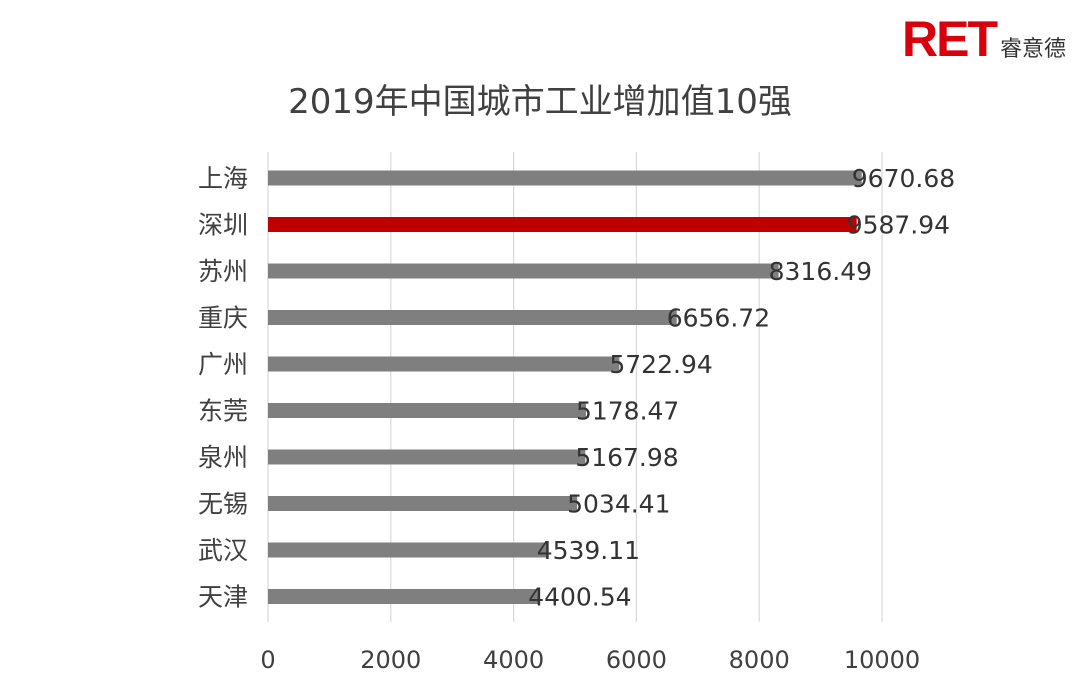 This screenshot has width=1080, height=691. What do you see at coordinates (579, 597) in the screenshot?
I see `data-label: 4400.54` at bounding box center [579, 597].